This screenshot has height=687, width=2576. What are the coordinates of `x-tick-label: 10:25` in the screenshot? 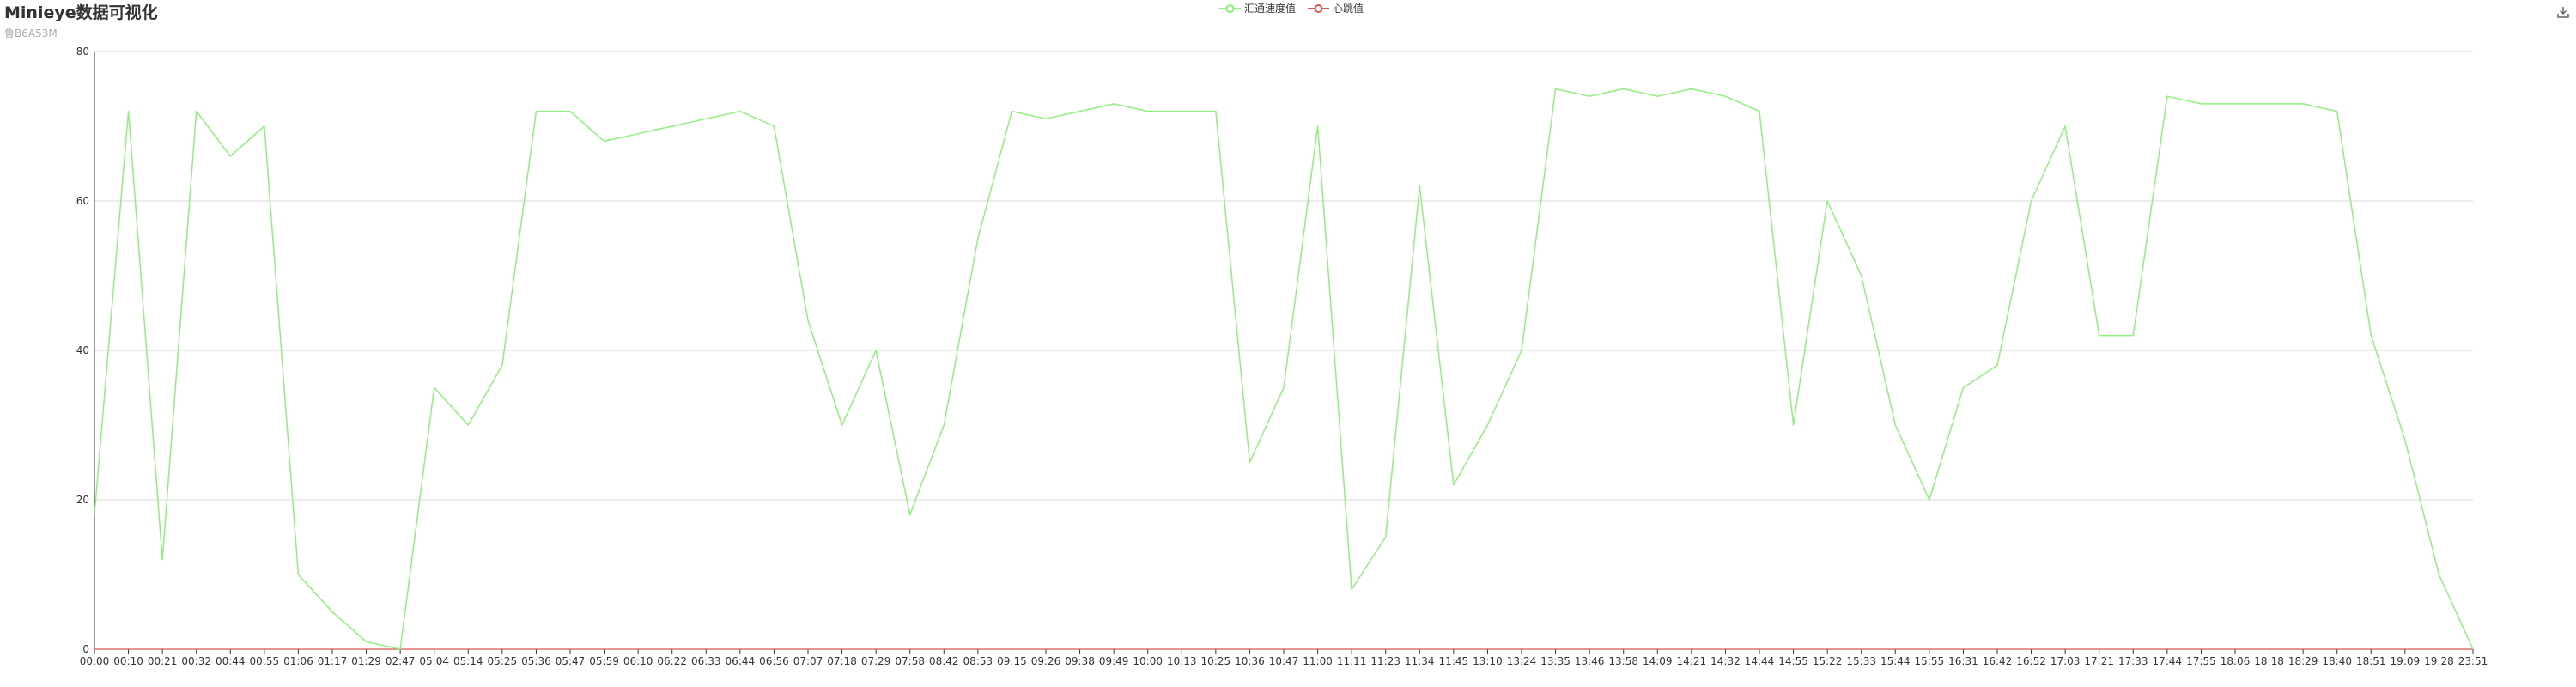 It's located at (1216, 661).